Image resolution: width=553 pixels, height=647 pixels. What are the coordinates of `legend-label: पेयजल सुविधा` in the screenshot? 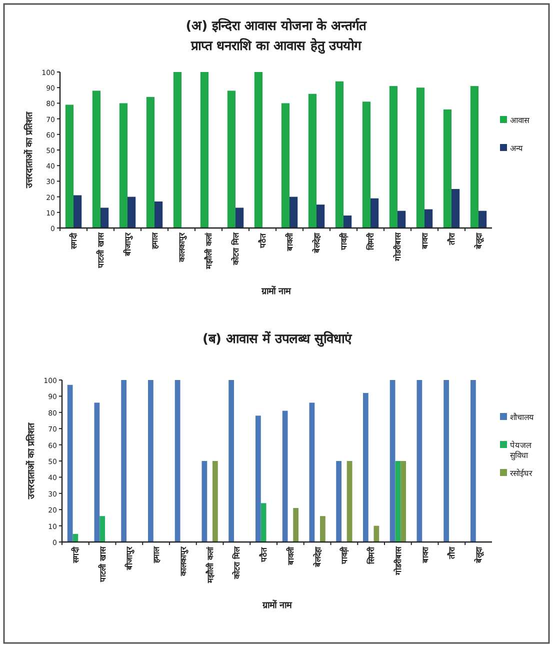 It's located at (521, 450).